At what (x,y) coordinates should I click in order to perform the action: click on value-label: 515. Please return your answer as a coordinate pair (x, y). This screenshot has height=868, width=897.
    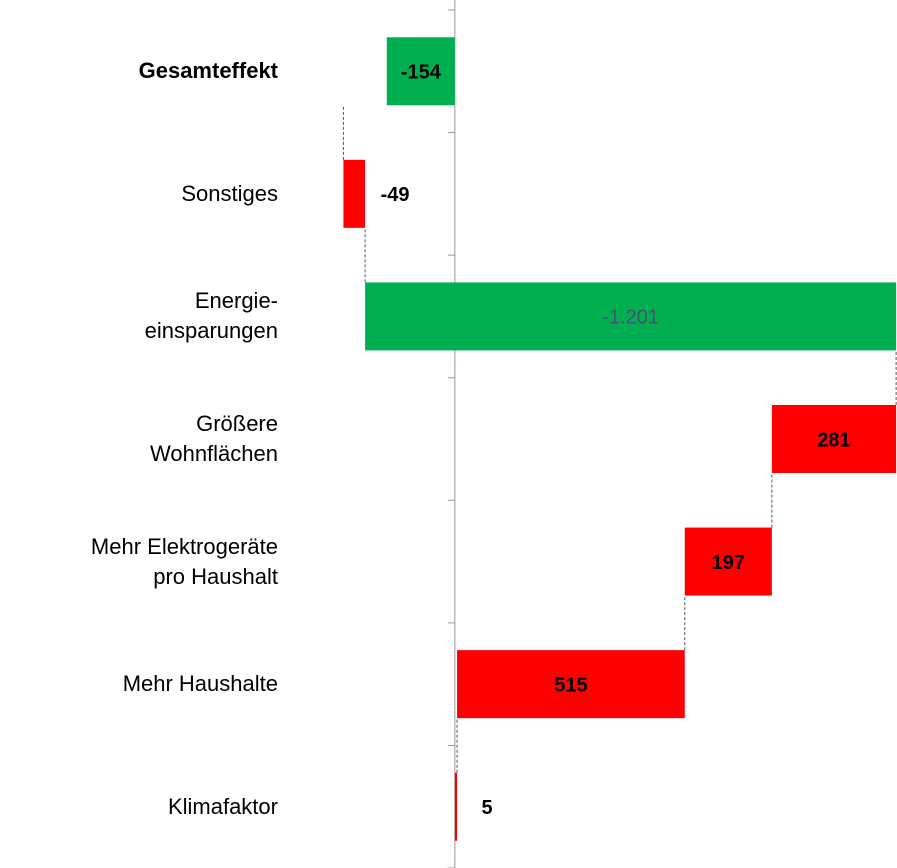
    Looking at the image, I should click on (570, 685).